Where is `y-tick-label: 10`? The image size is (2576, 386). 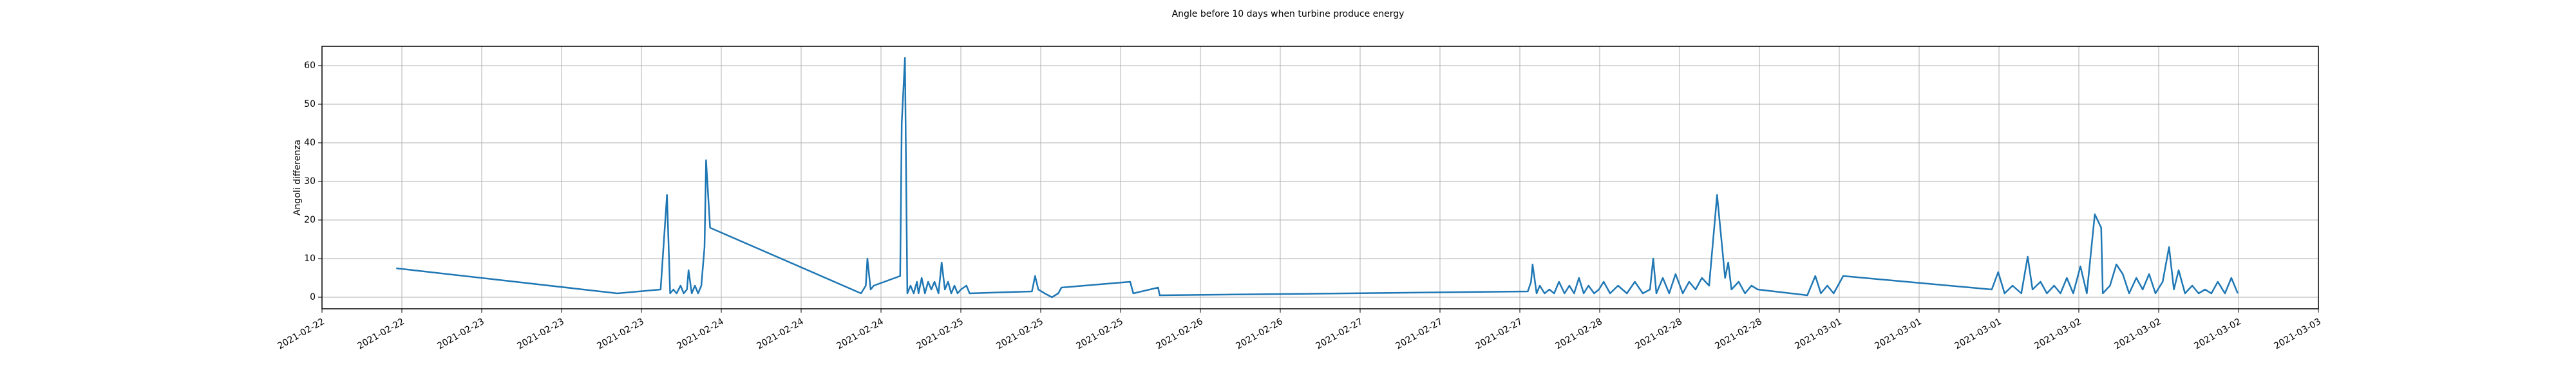 y-tick-label: 10 is located at coordinates (310, 258).